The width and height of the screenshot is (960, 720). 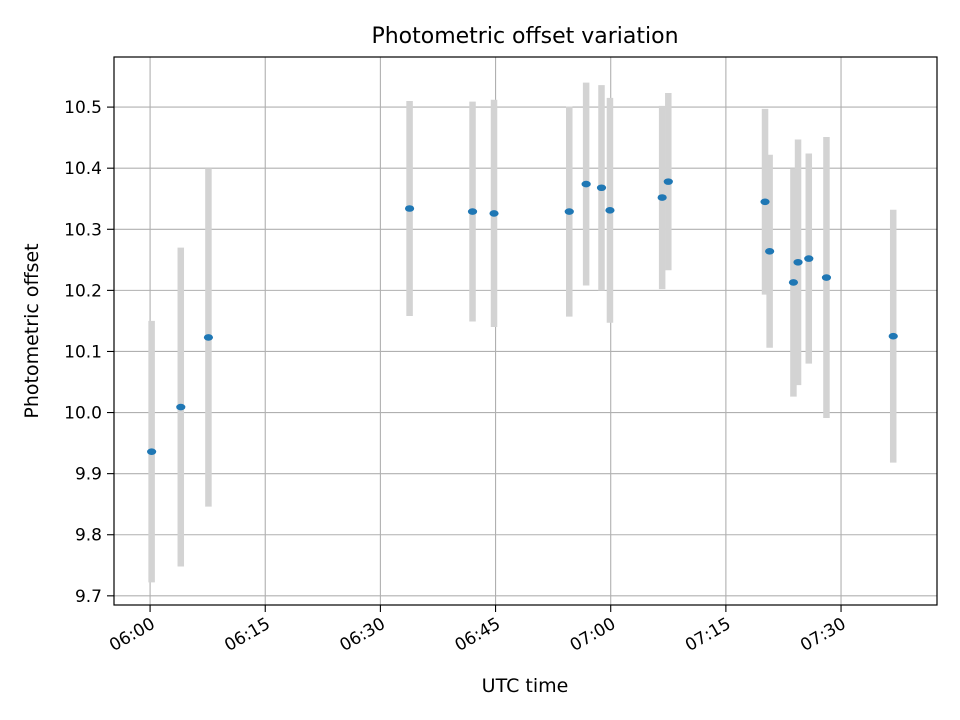 What do you see at coordinates (525, 686) in the screenshot?
I see `x-axis-label: UTC time` at bounding box center [525, 686].